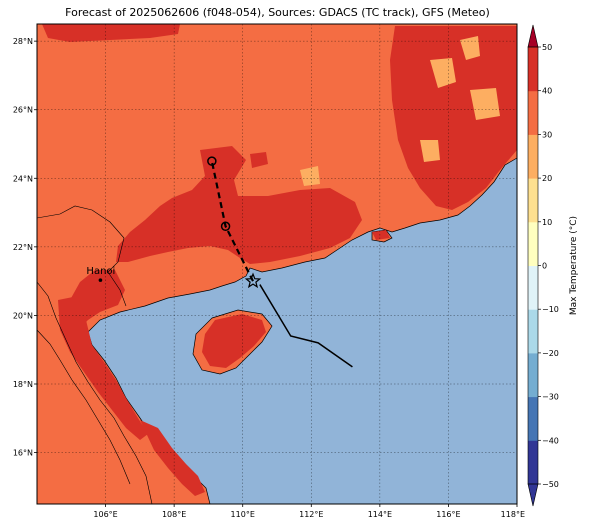 The width and height of the screenshot is (591, 528). What do you see at coordinates (23, 384) in the screenshot?
I see `lat-tick-label: 18°N` at bounding box center [23, 384].